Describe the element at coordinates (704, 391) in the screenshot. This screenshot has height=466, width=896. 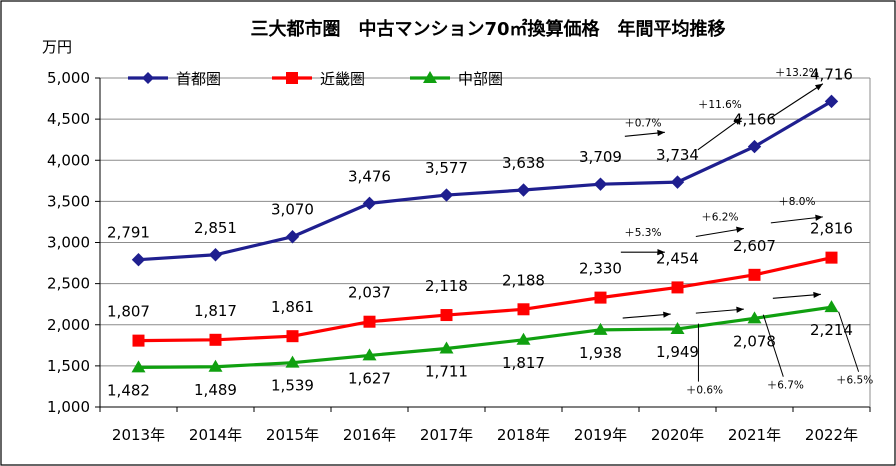
I see `annotation-label-6: ＋0.6%` at that location.